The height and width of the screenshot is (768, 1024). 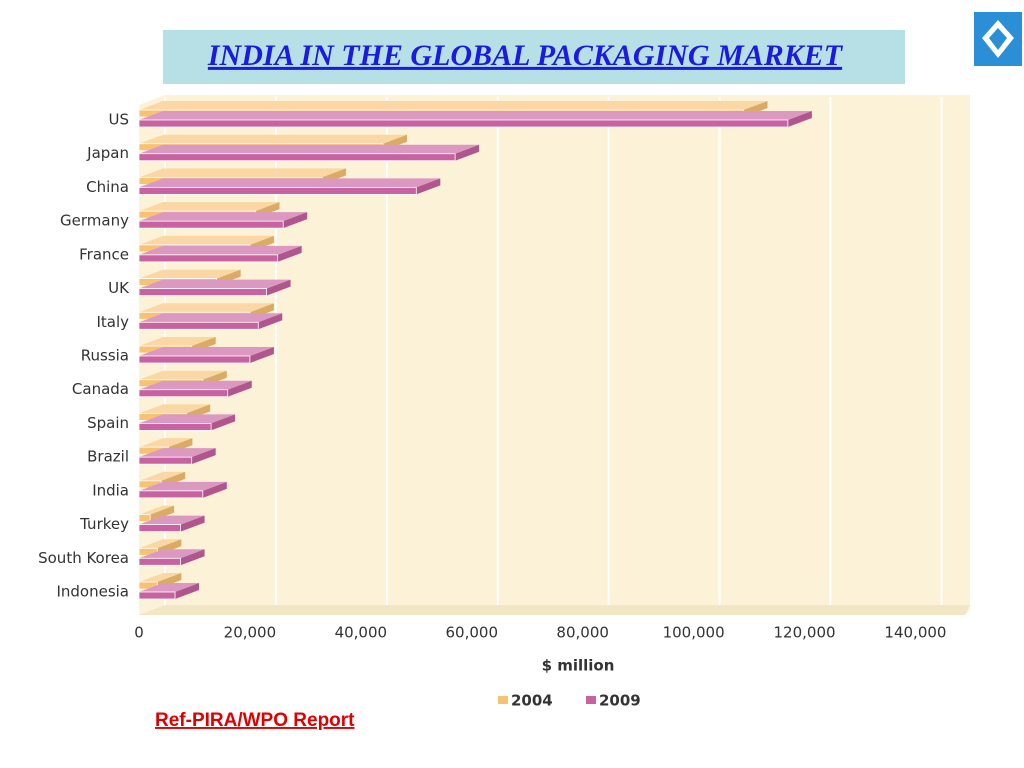 I want to click on x-axis-label: $ million, so click(x=578, y=666).